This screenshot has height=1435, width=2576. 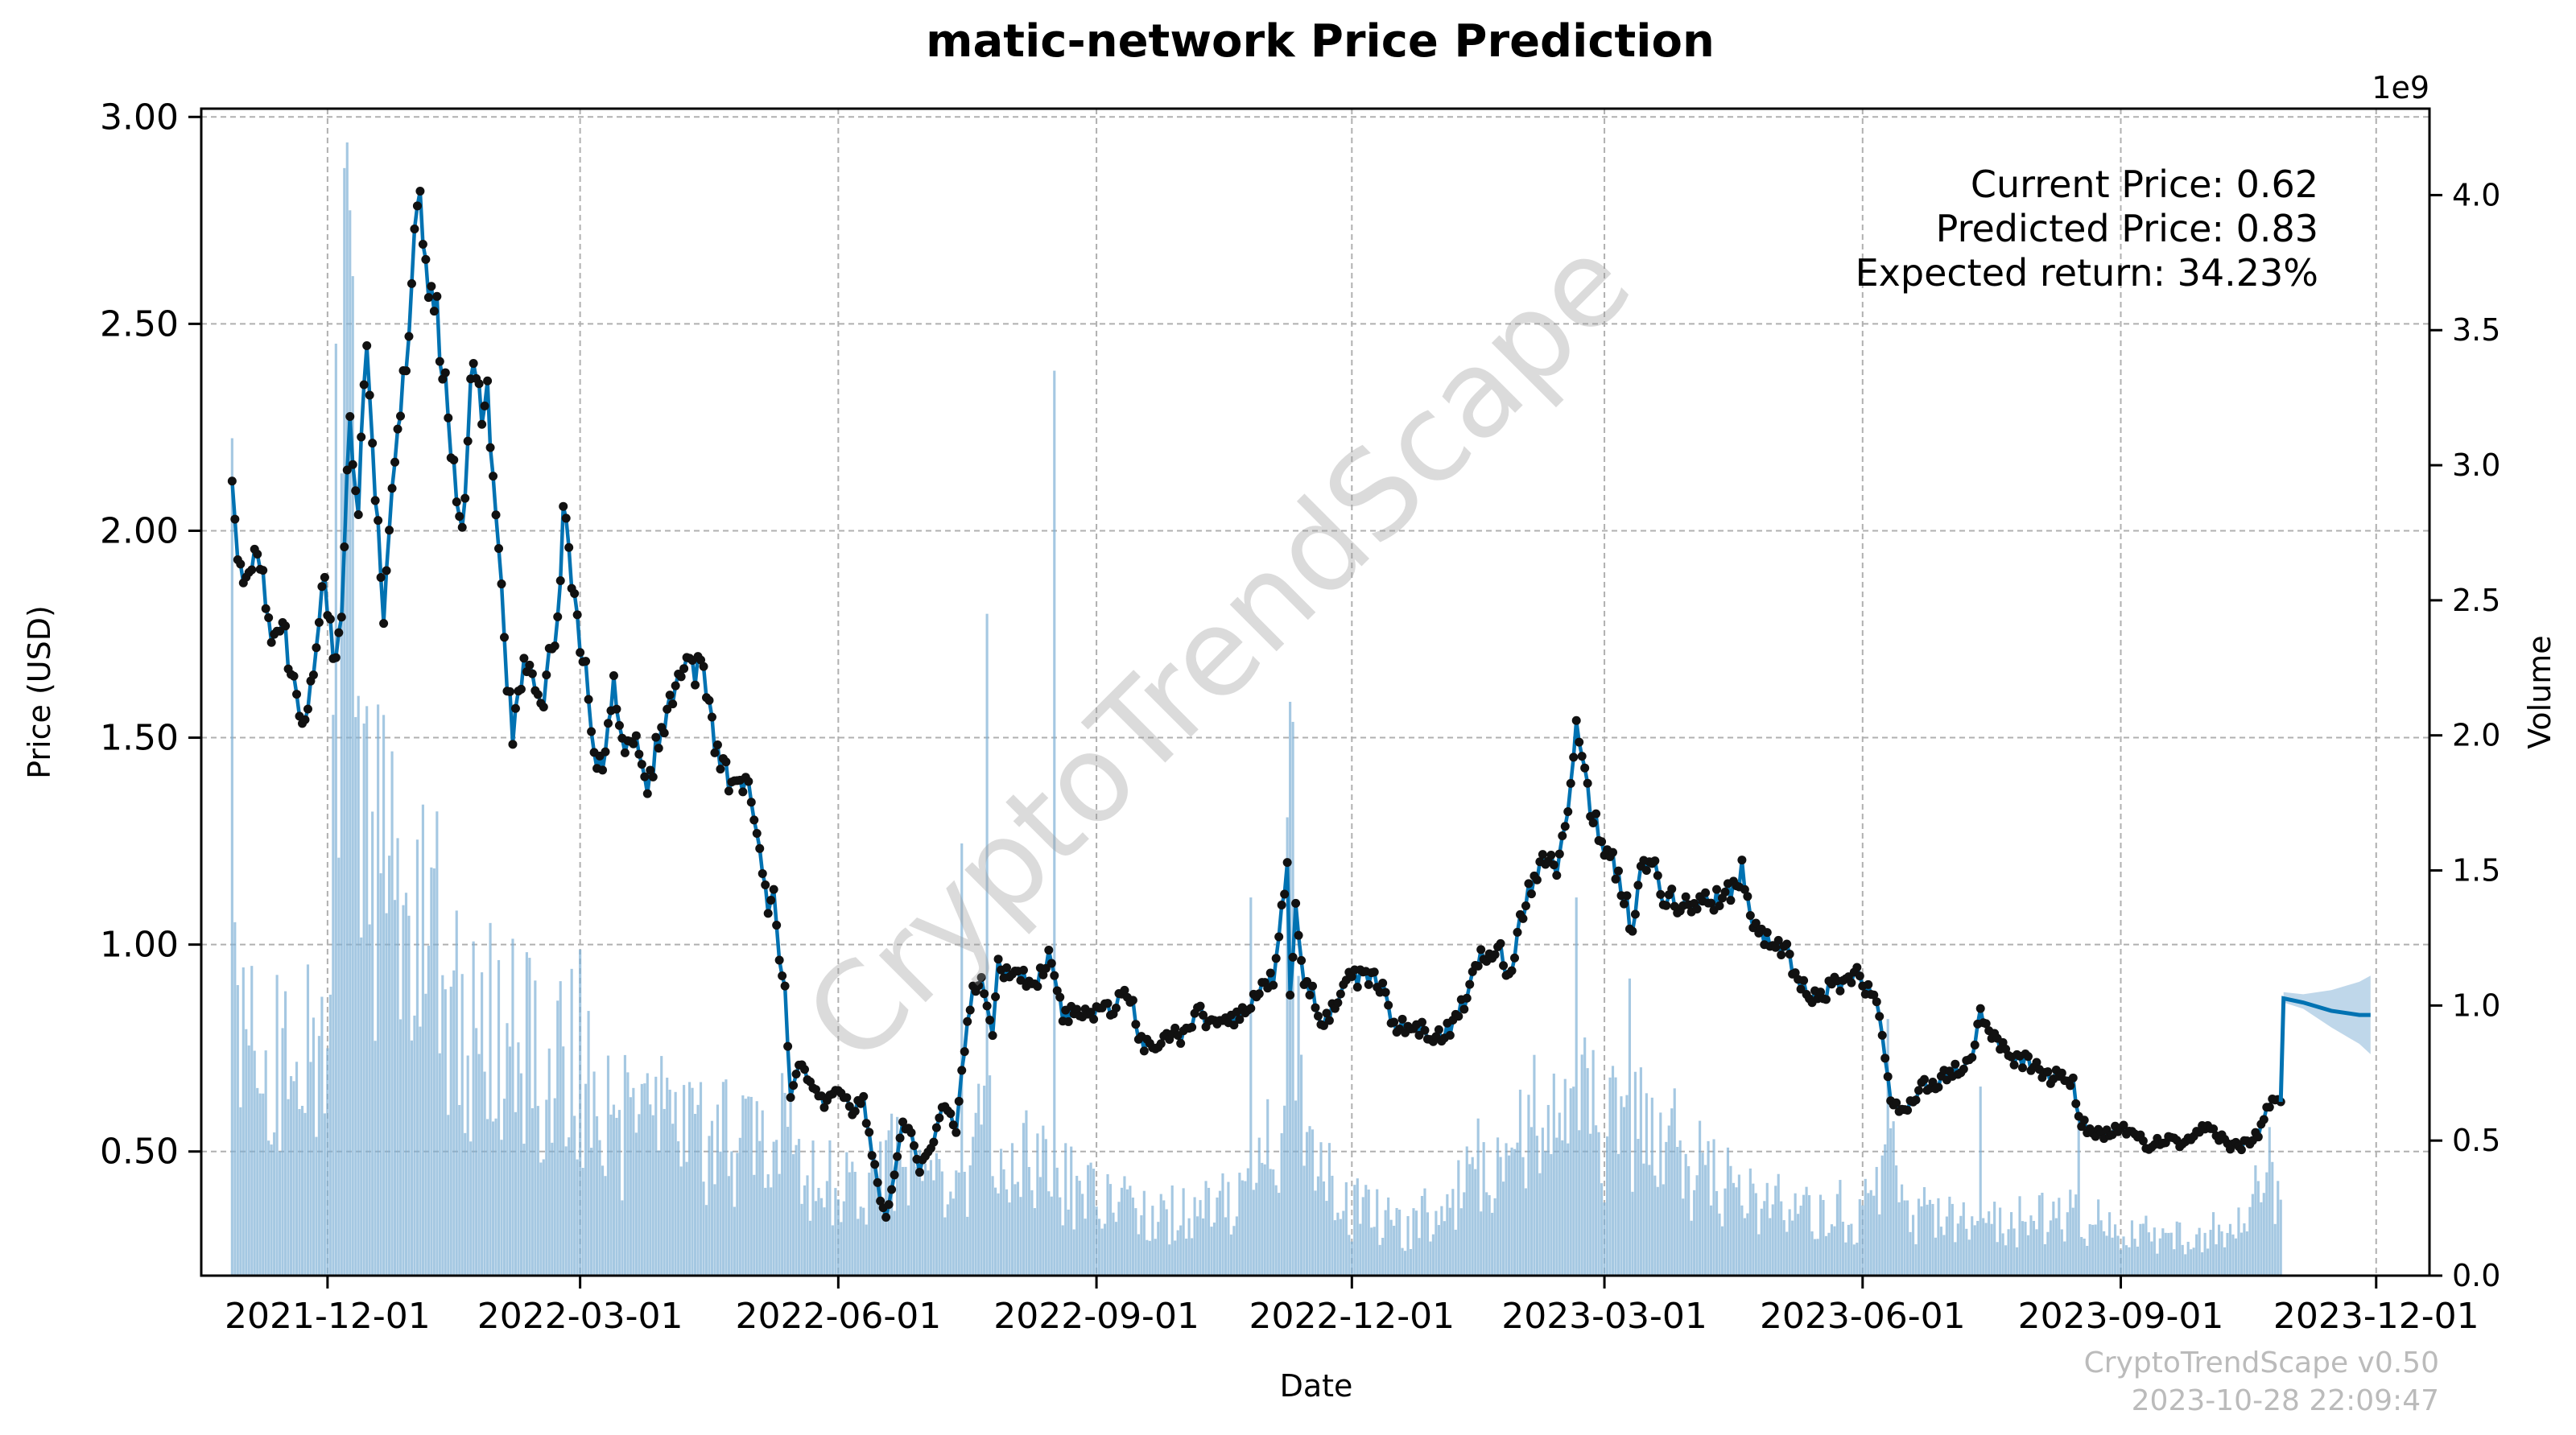 I want to click on x-tick-label: 2023-03-01, so click(x=1604, y=1316).